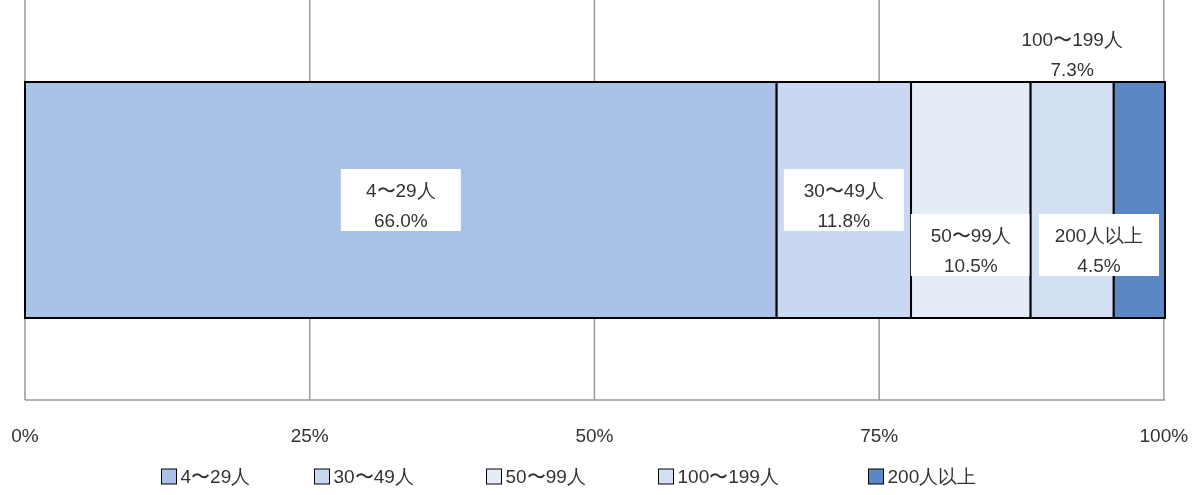  Describe the element at coordinates (1099, 235) in the screenshot. I see `text: 200人以上` at that location.